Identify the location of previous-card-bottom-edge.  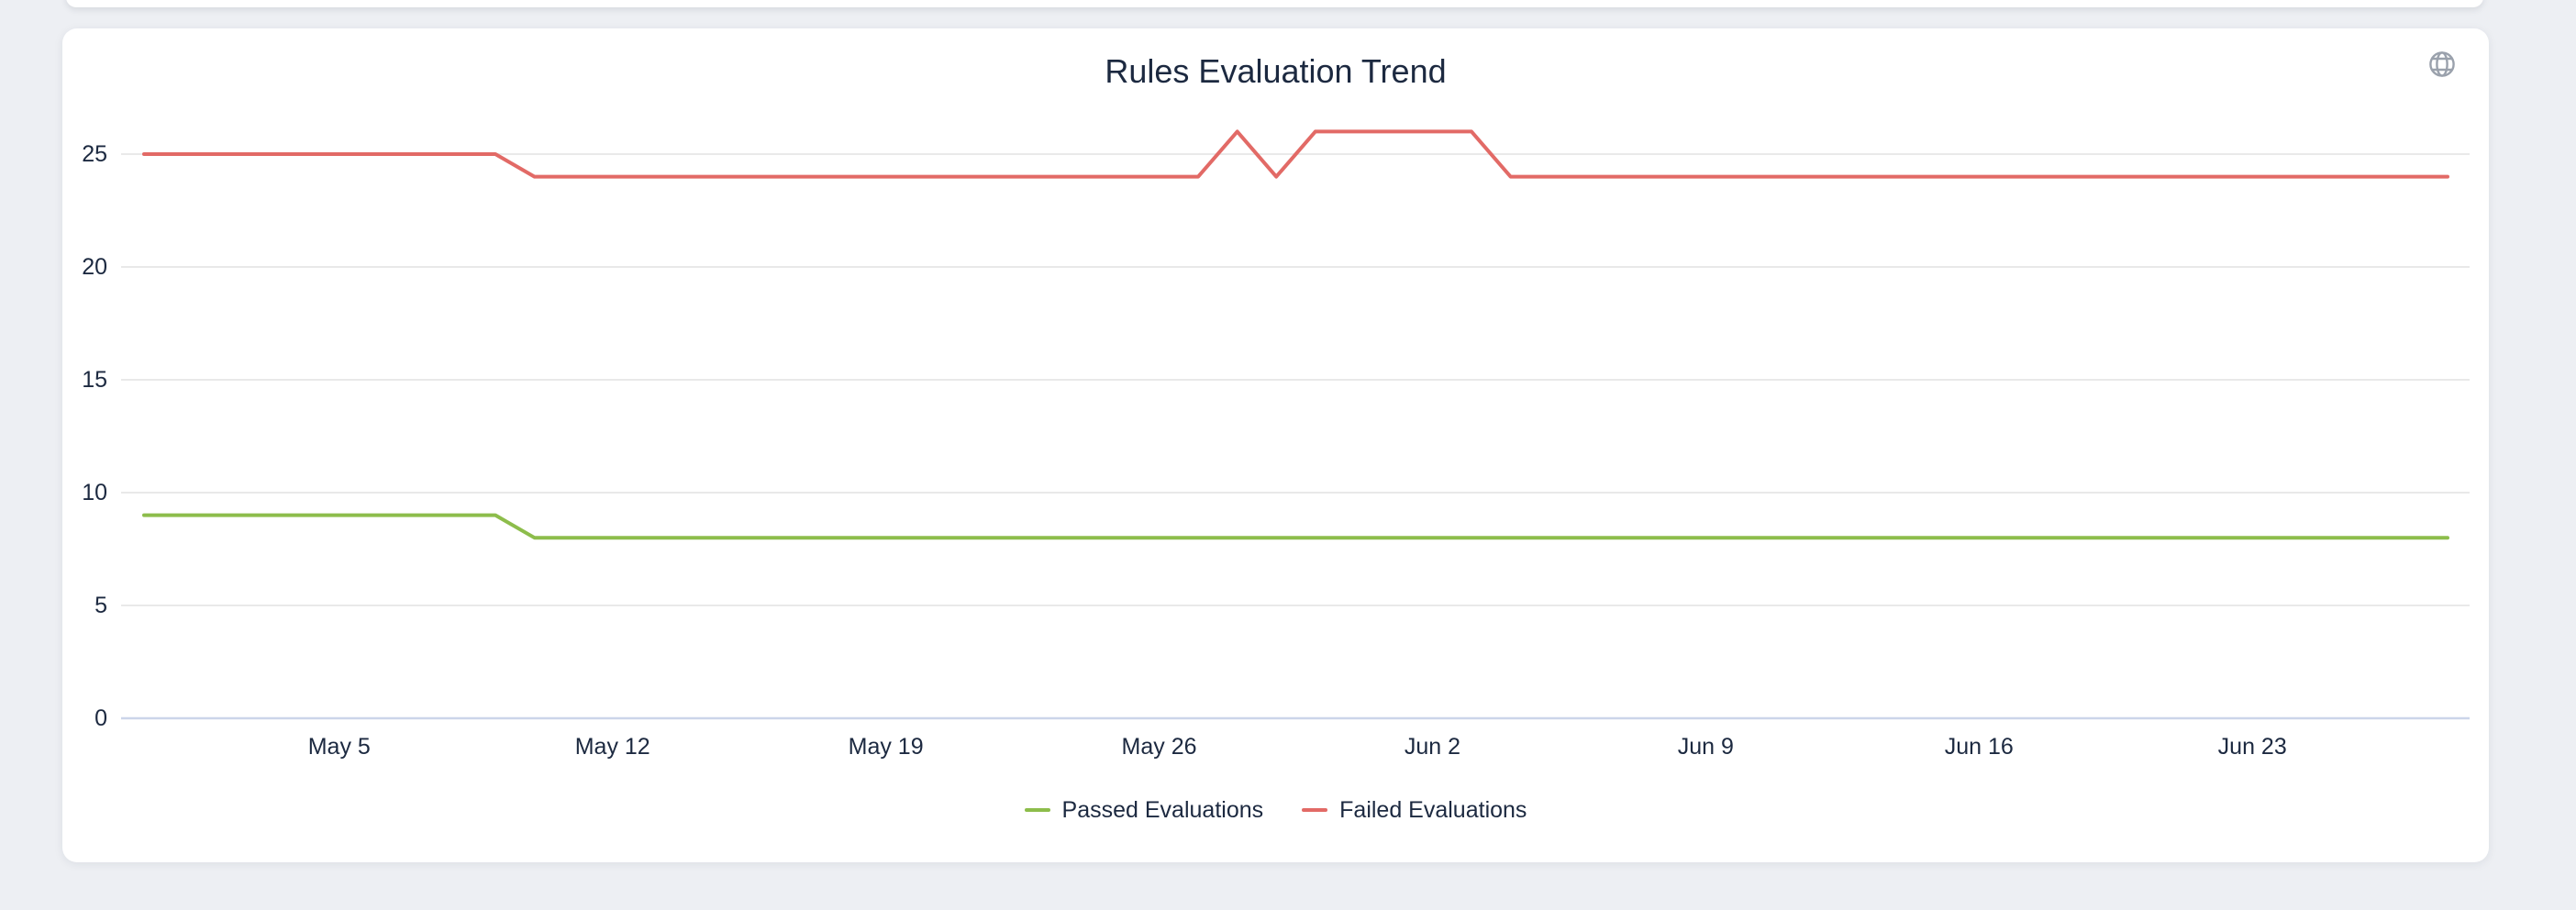
(1274, 3).